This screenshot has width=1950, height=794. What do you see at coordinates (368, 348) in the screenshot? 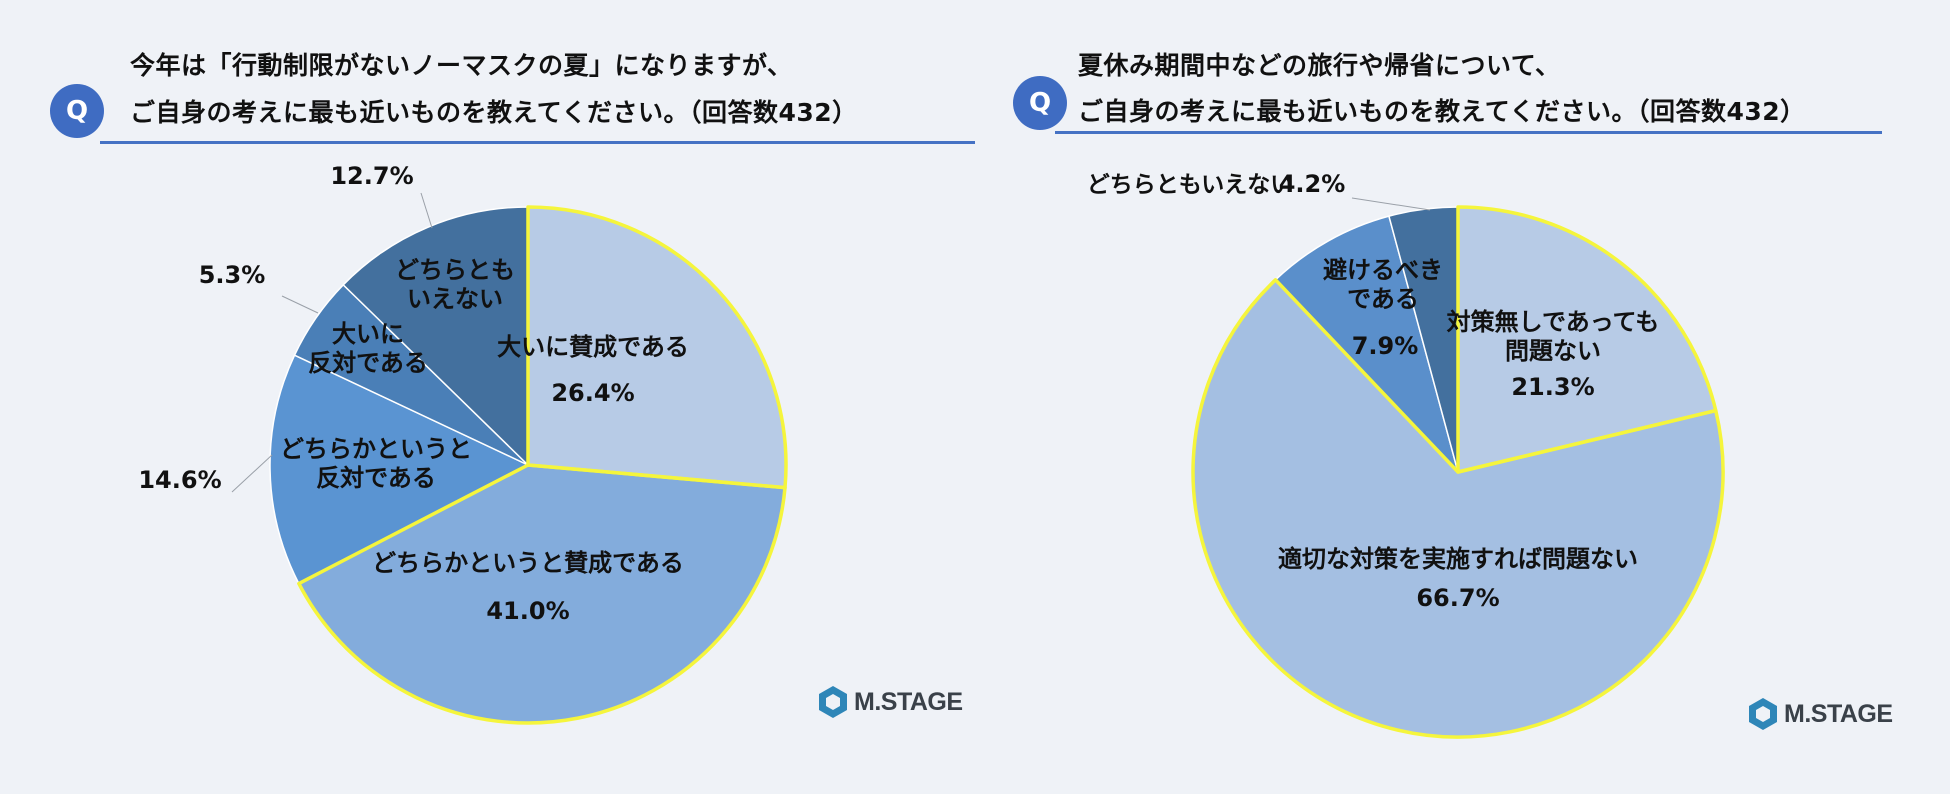
I see `slice-category-label: 大いに反対である` at bounding box center [368, 348].